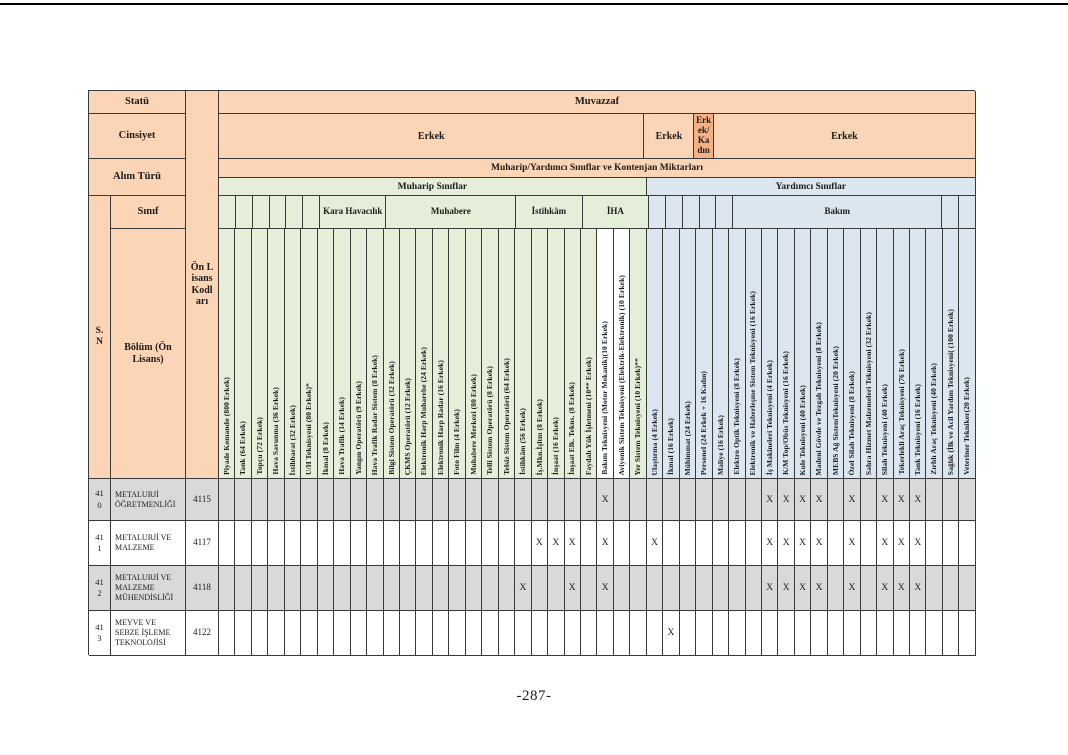  What do you see at coordinates (490, 354) in the screenshot?
I see `column-header-cell: Telli Sistem Operatörü (8 Erkek)` at bounding box center [490, 354].